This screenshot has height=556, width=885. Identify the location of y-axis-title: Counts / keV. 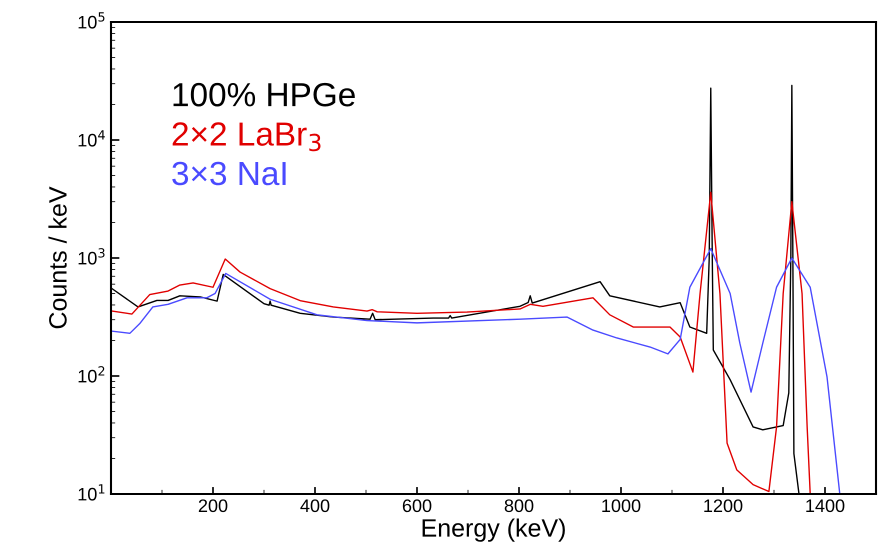
(57, 257).